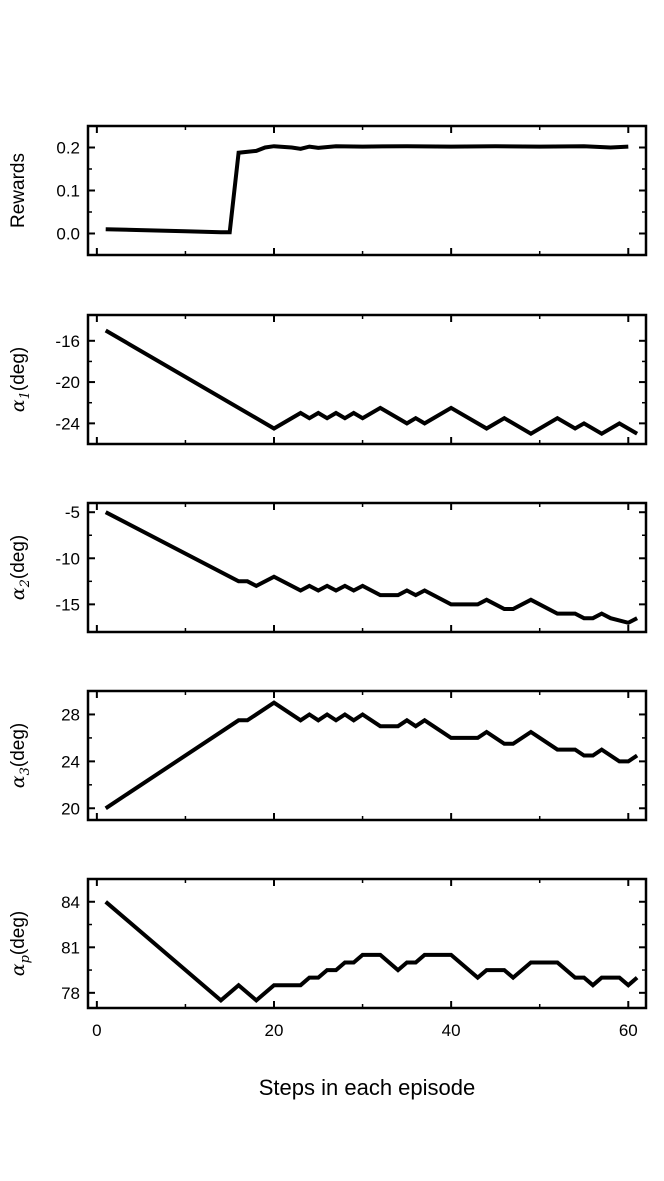 The height and width of the screenshot is (1181, 664). I want to click on panel-4: 20 24 28 α3(deg), so click(327, 755).